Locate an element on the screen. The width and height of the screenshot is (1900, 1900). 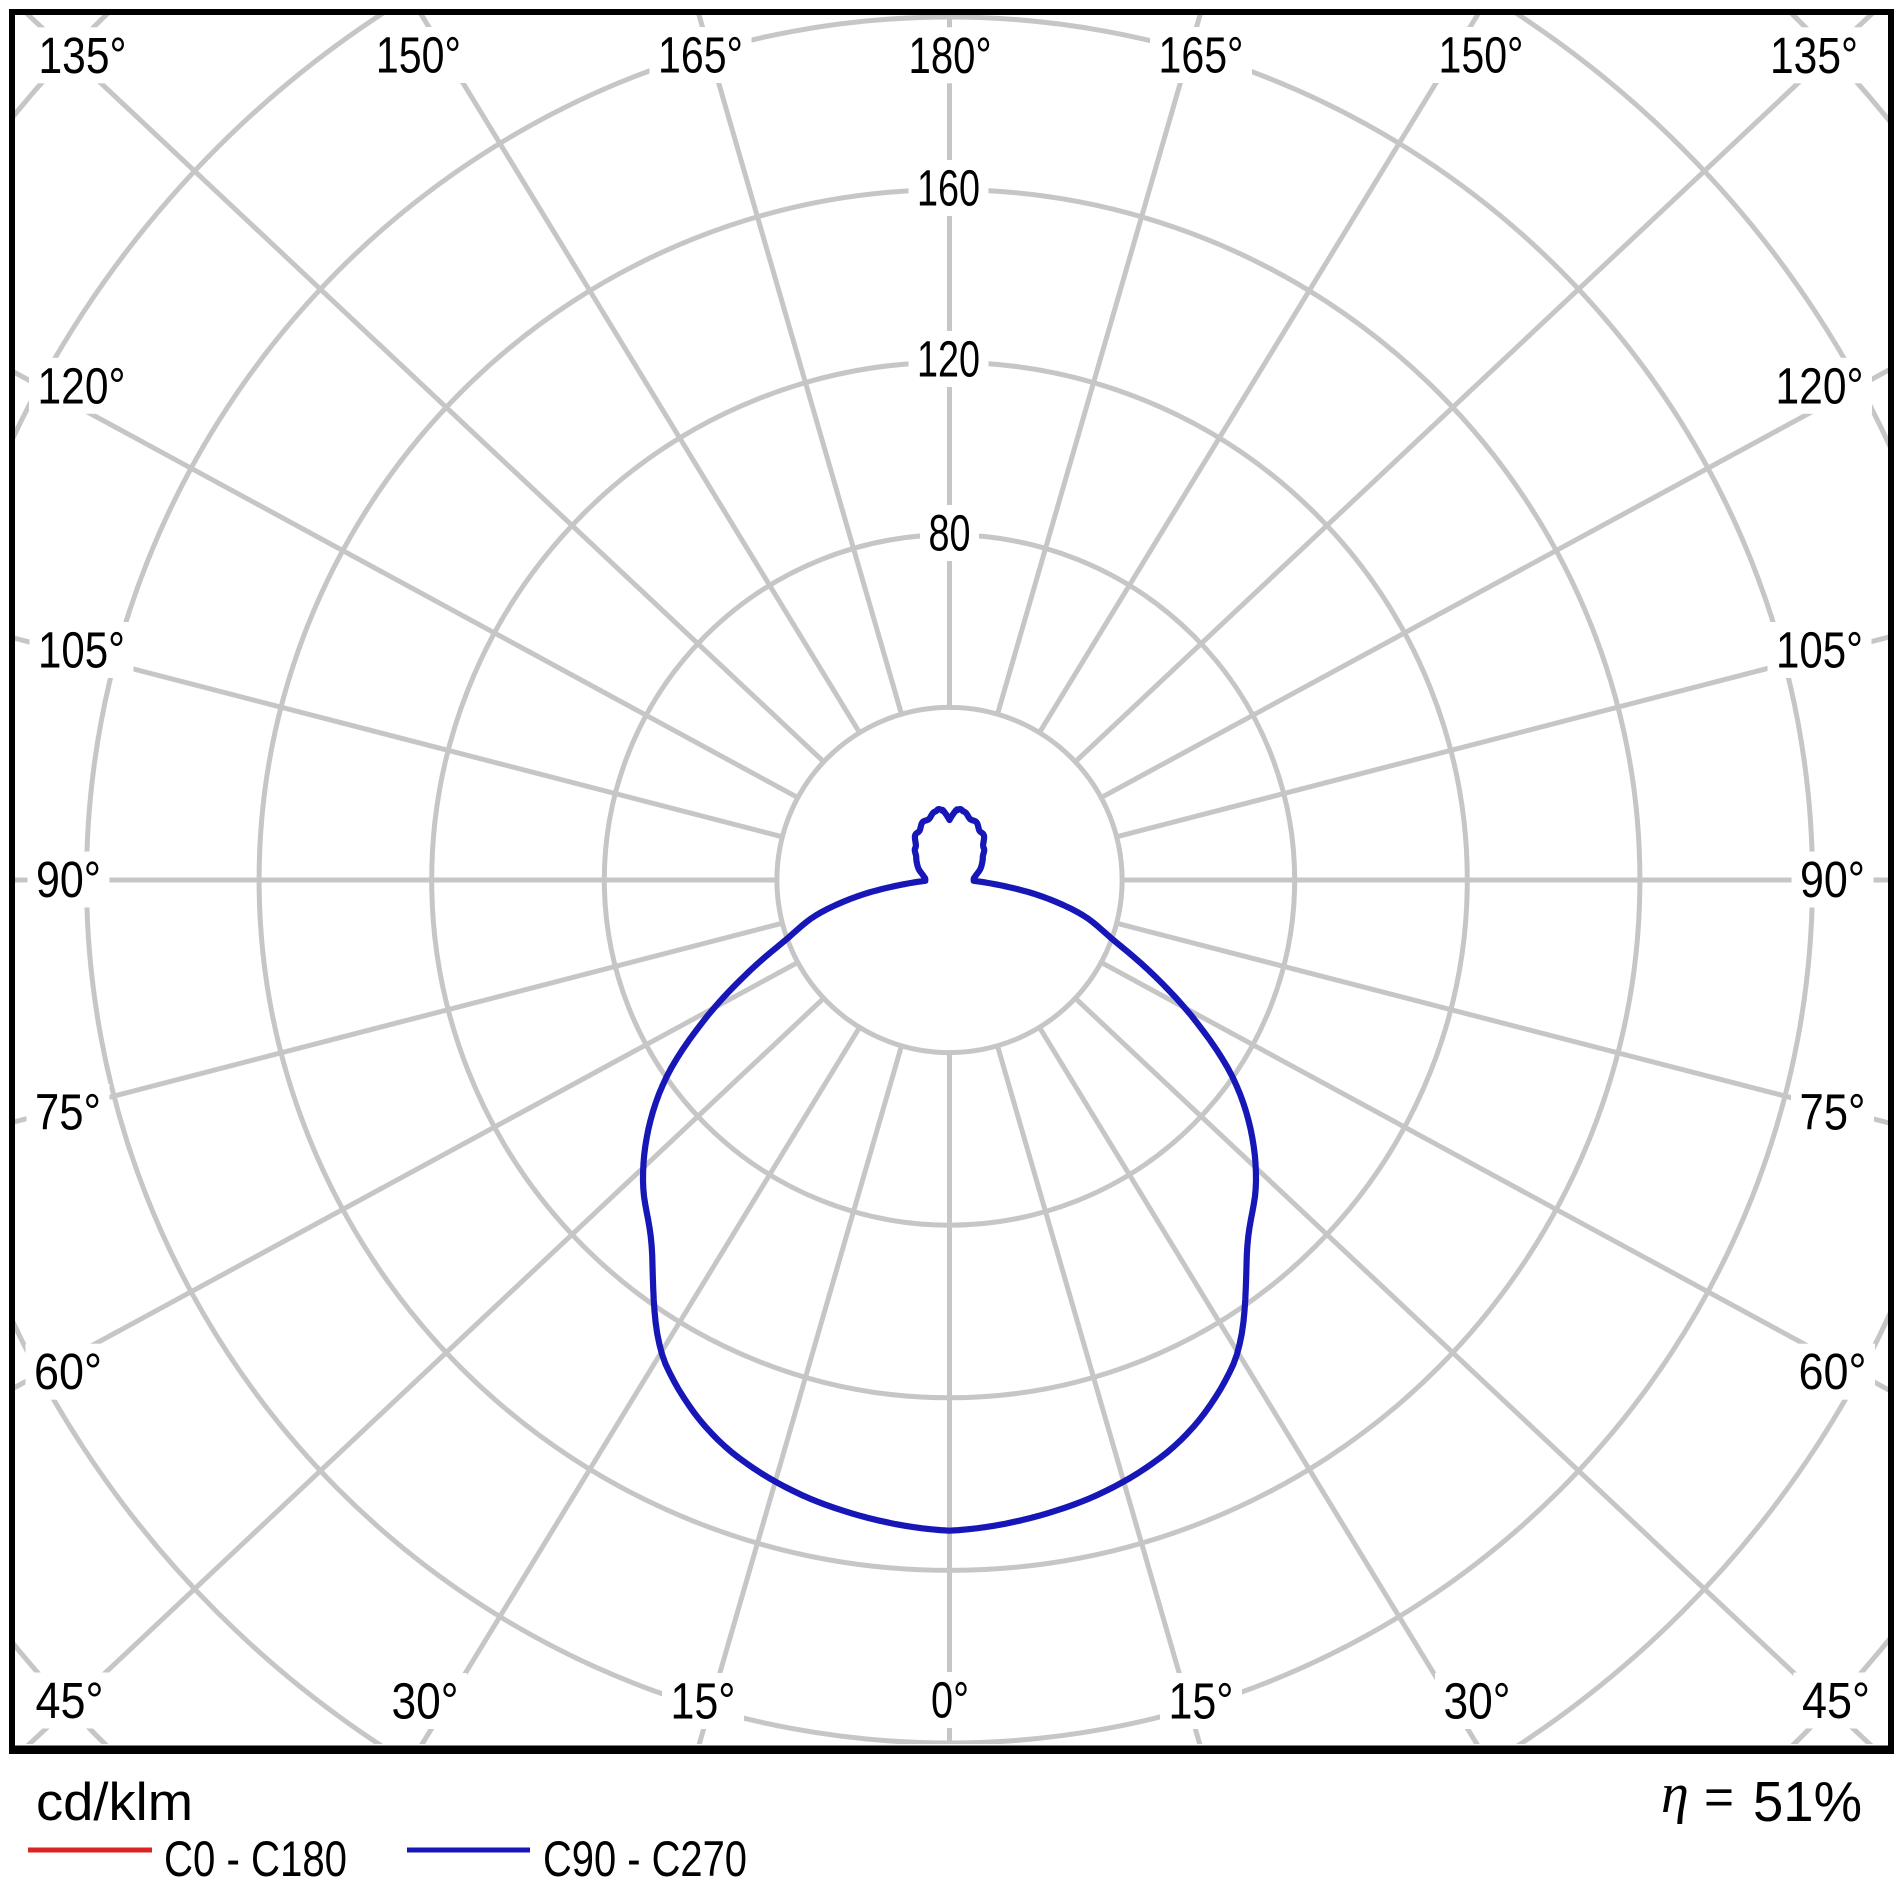
svg-text: 160 is located at coordinates (948, 188).